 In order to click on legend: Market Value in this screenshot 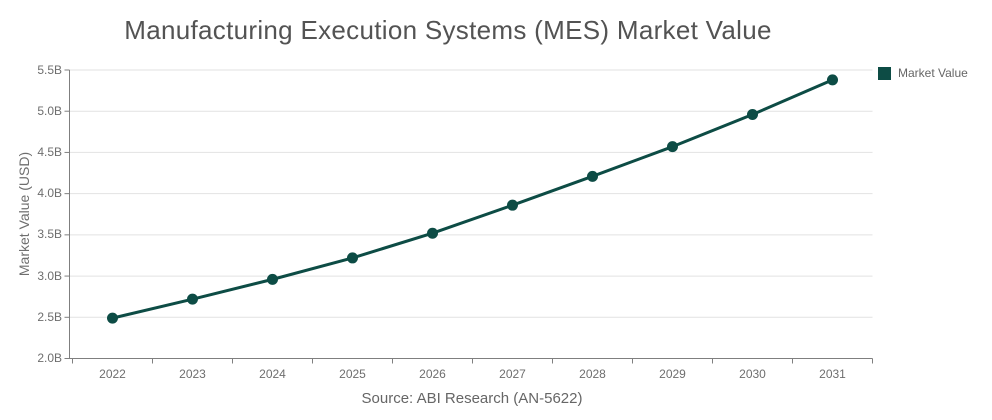, I will do `click(923, 73)`.